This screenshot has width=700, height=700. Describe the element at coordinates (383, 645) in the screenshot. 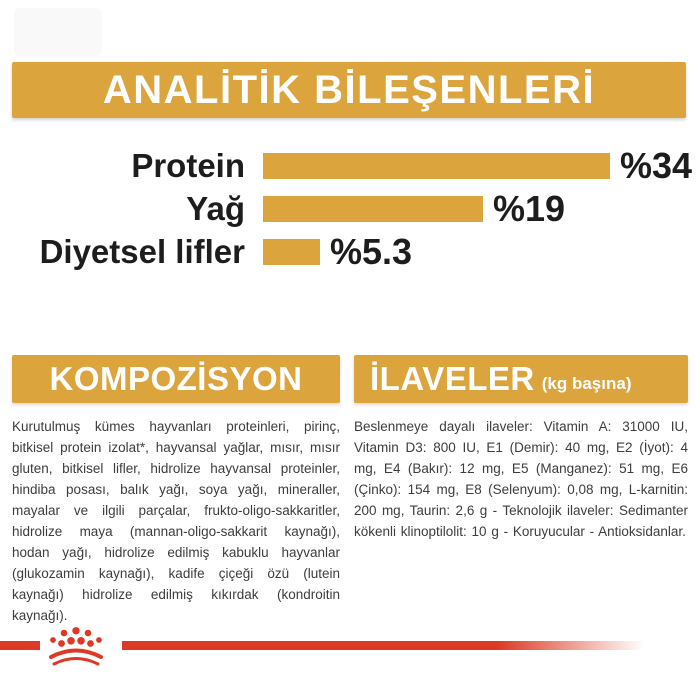

I see `brand-rule-right` at that location.